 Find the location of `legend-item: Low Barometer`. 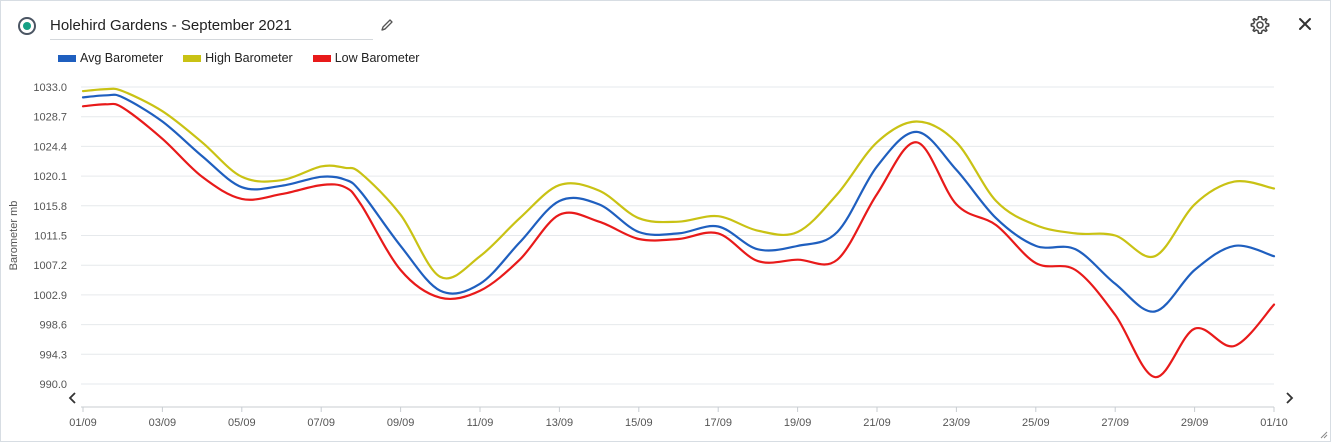

legend-item: Low Barometer is located at coordinates (366, 58).